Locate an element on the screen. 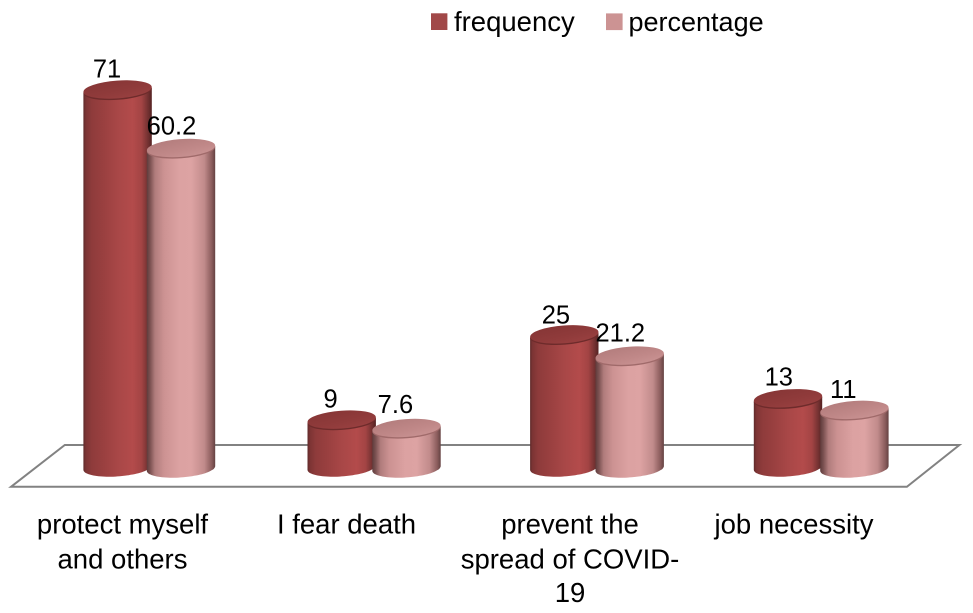 The width and height of the screenshot is (973, 613). svg-text: 19 is located at coordinates (570, 592).